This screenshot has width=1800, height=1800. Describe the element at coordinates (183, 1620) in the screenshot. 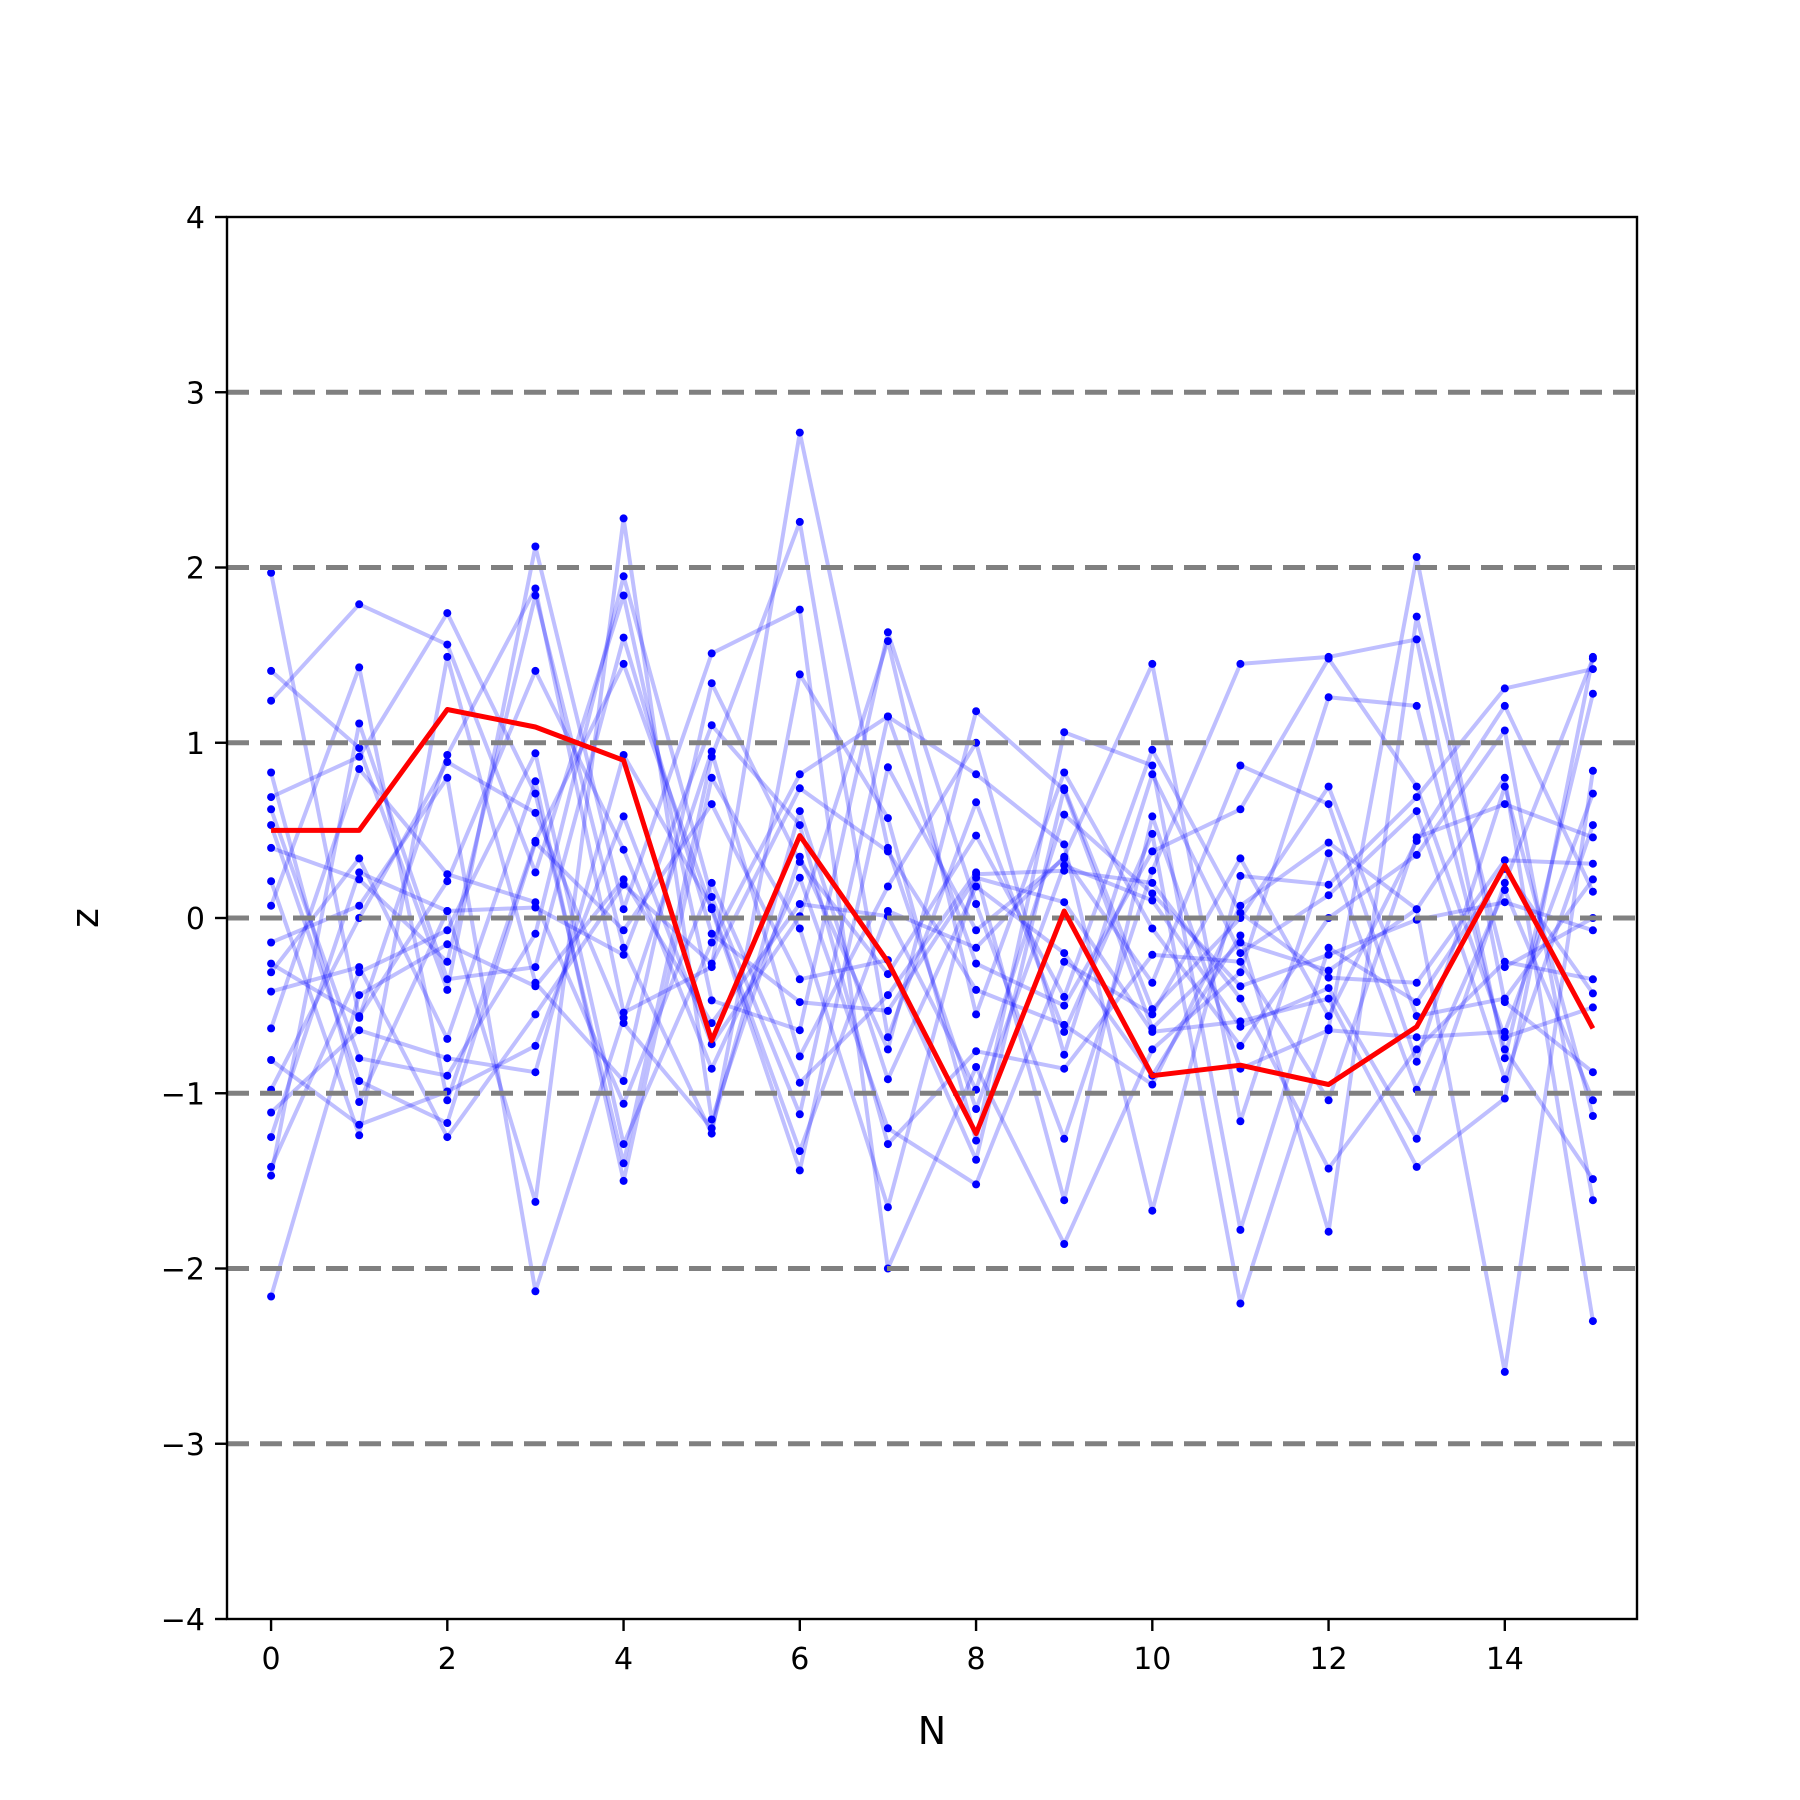

I see `y-tick-label: −4` at that location.